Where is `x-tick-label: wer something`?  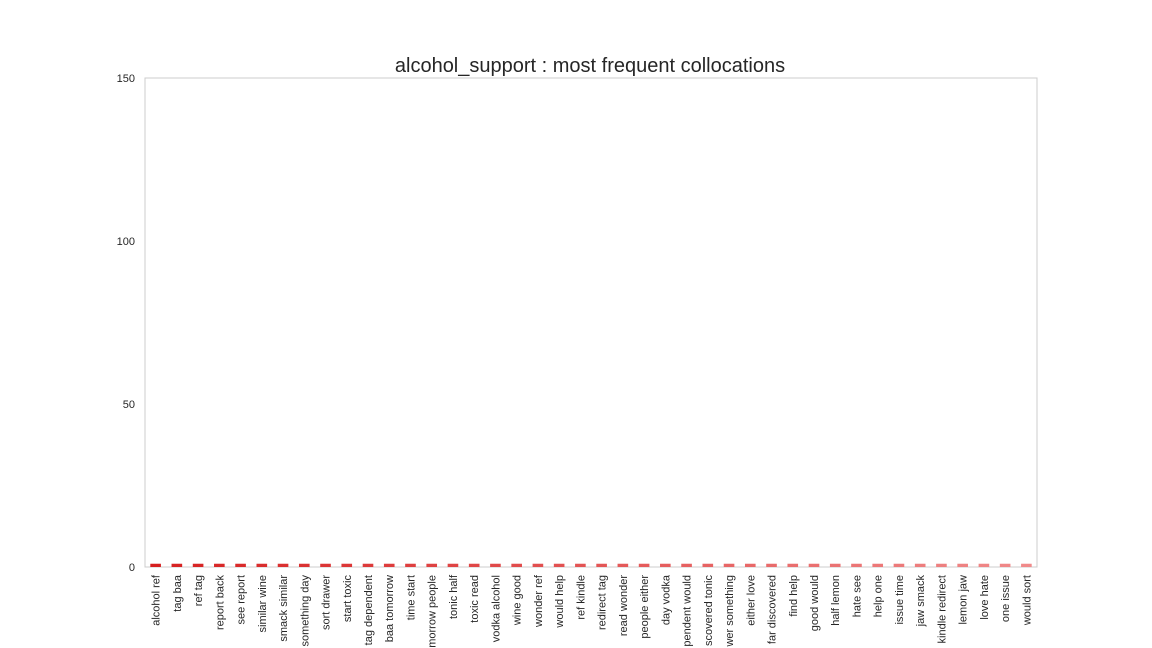
x-tick-label: wer something is located at coordinates (730, 611).